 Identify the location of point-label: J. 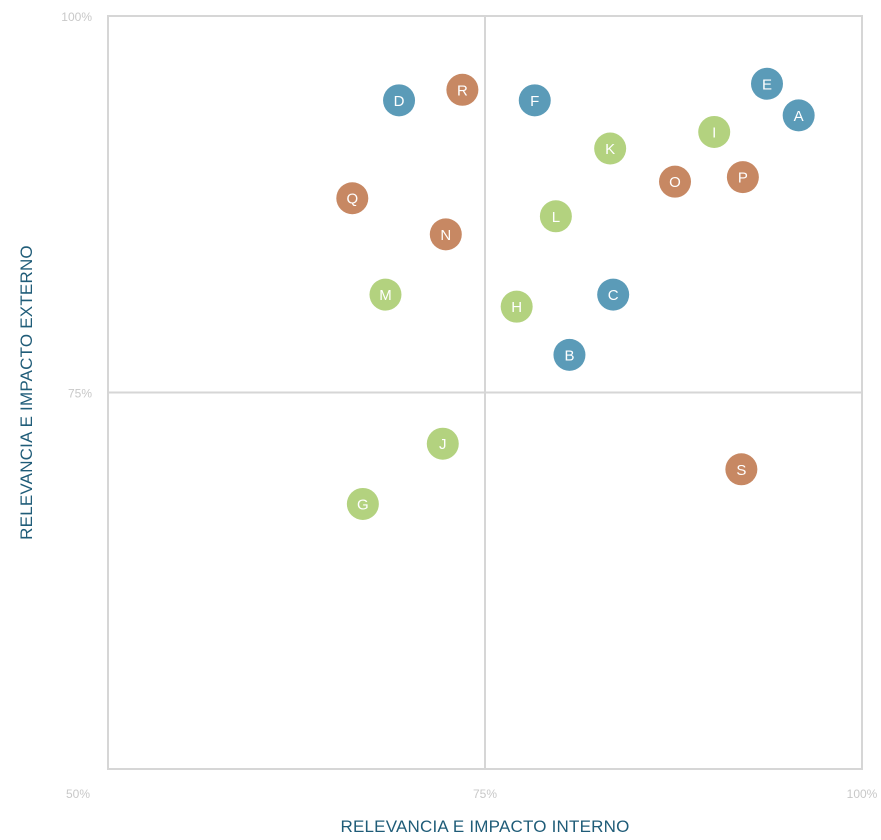
(443, 444).